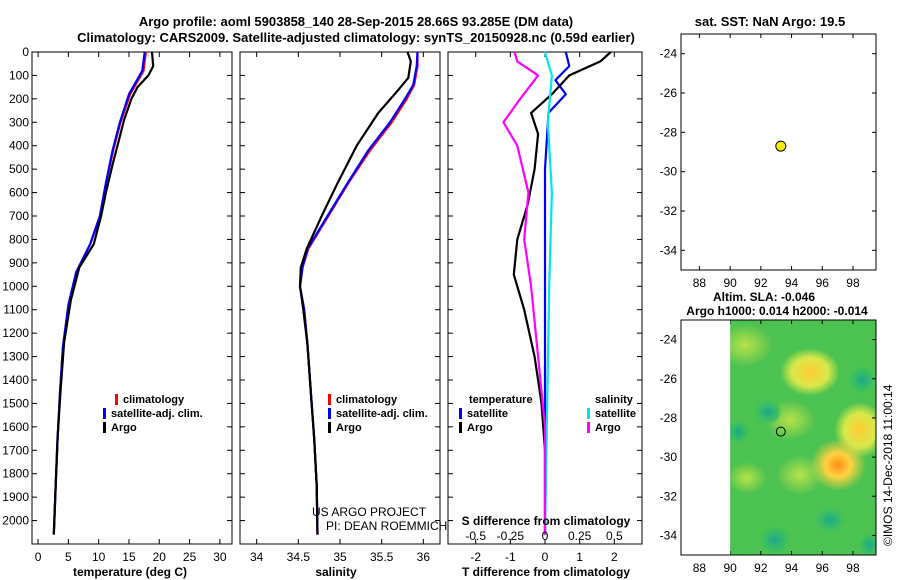 The width and height of the screenshot is (900, 580). I want to click on s-tick-label: -0.25, so click(511, 536).